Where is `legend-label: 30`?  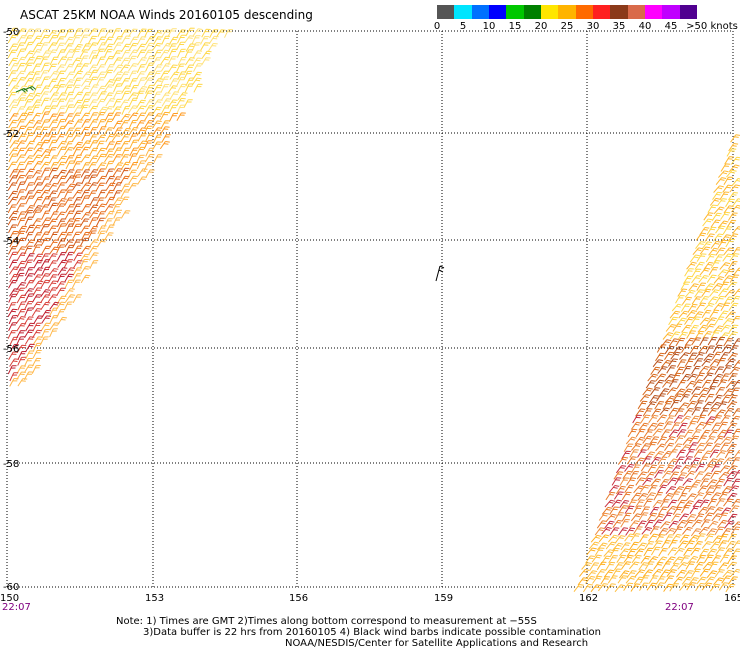
legend-label: 30 is located at coordinates (593, 26).